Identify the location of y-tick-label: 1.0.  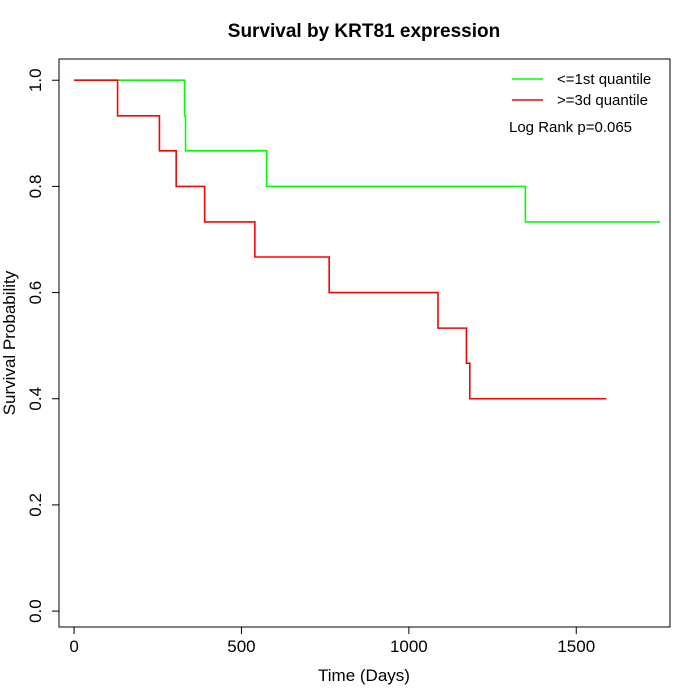
(35, 80).